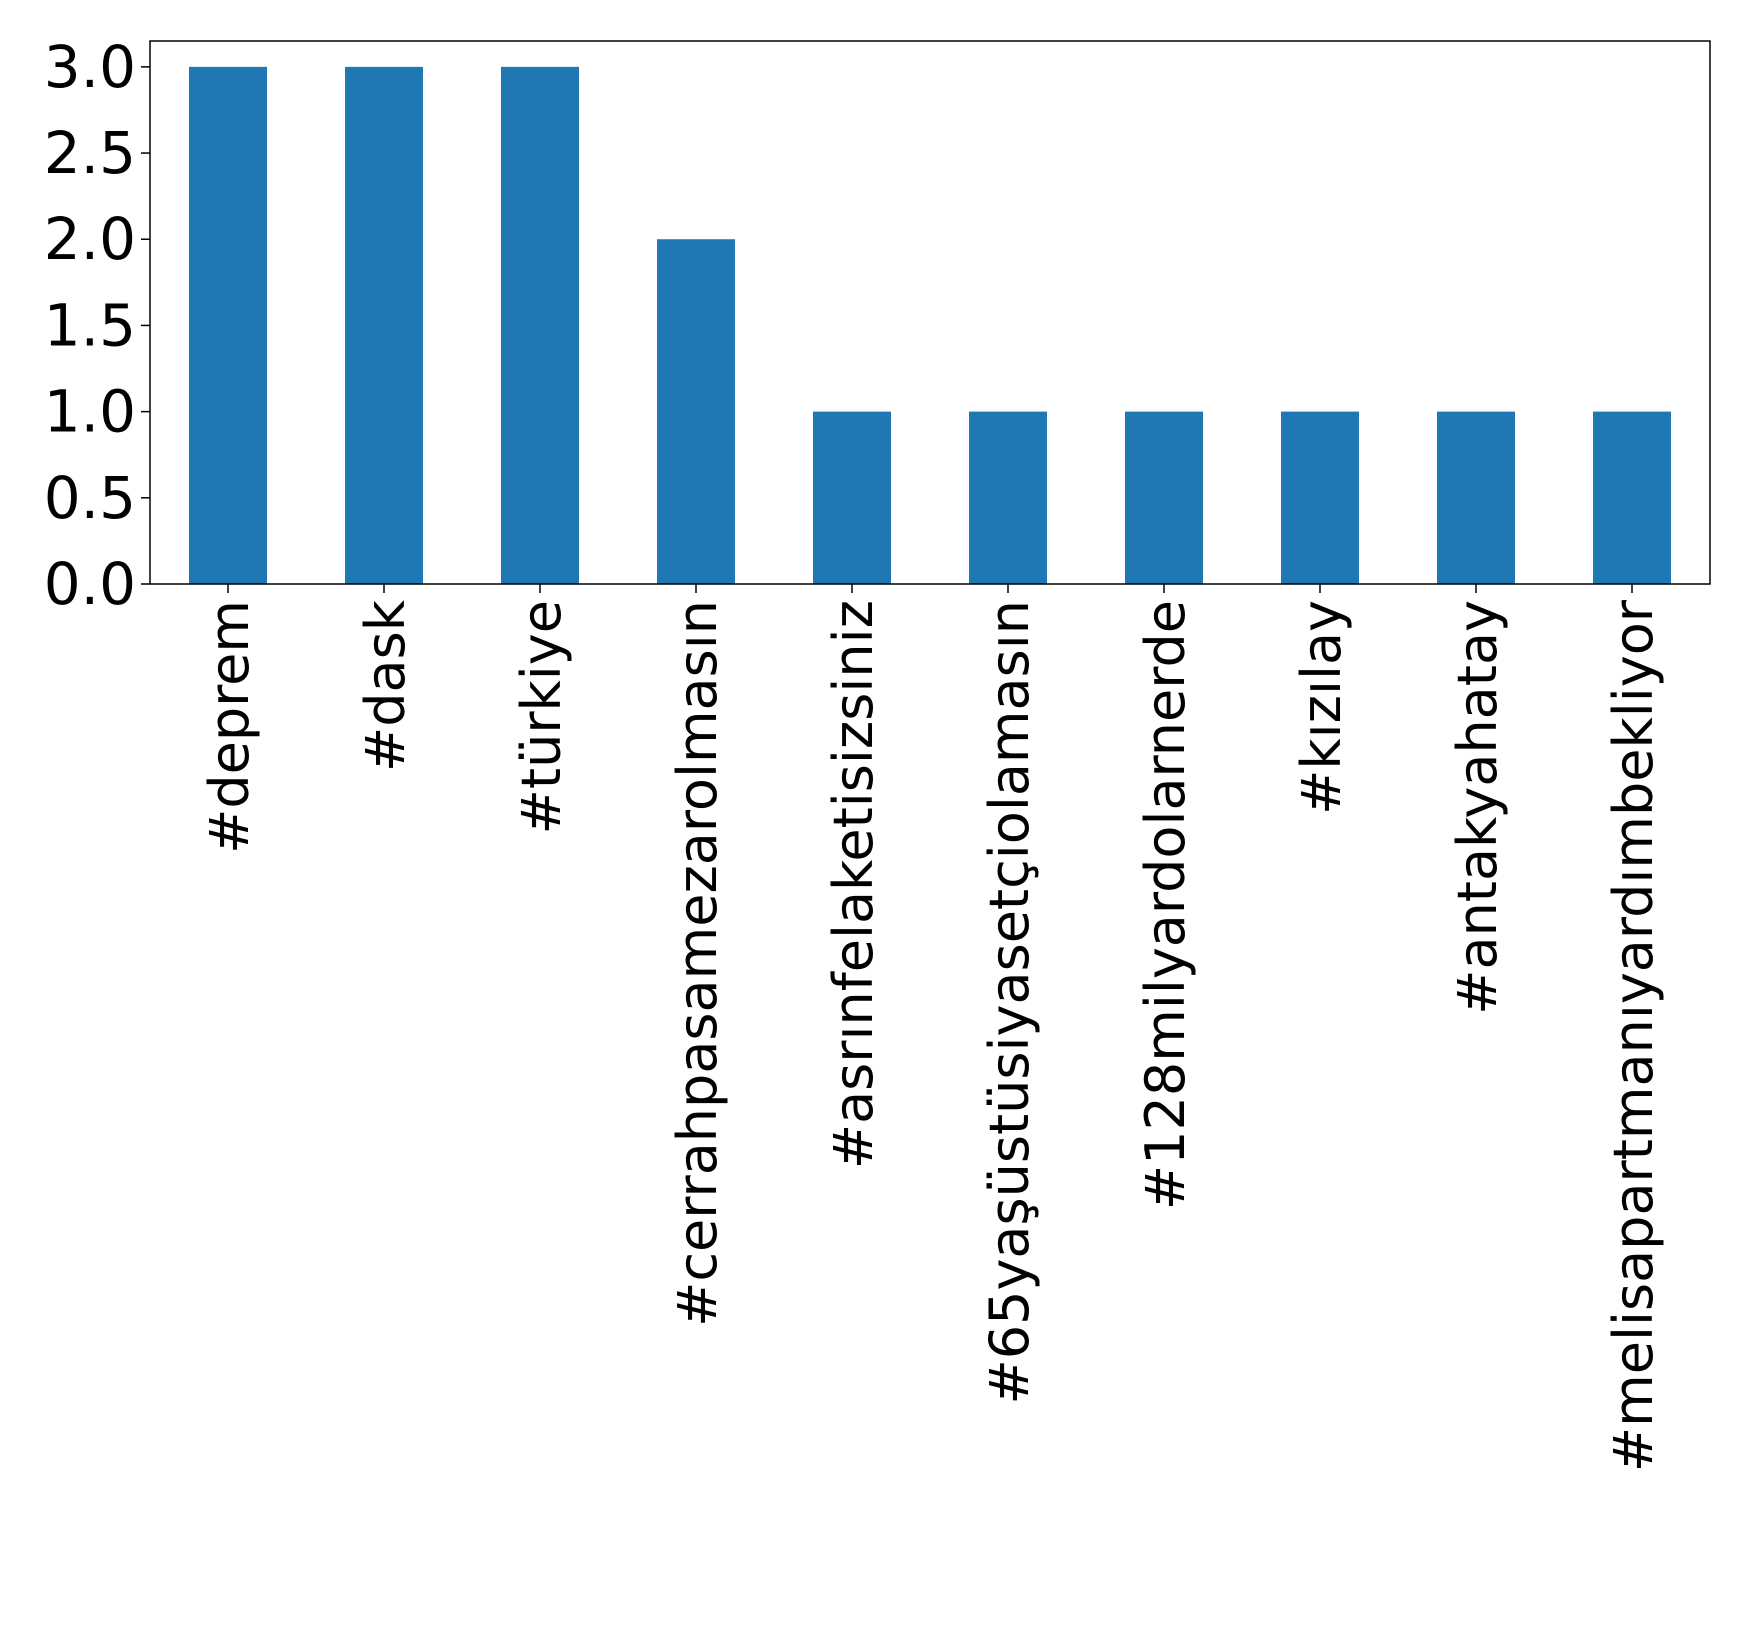 This screenshot has width=1739, height=1637. What do you see at coordinates (1633, 1035) in the screenshot?
I see `x-tick-label: #melisapartmanıyardımbekliyor` at bounding box center [1633, 1035].